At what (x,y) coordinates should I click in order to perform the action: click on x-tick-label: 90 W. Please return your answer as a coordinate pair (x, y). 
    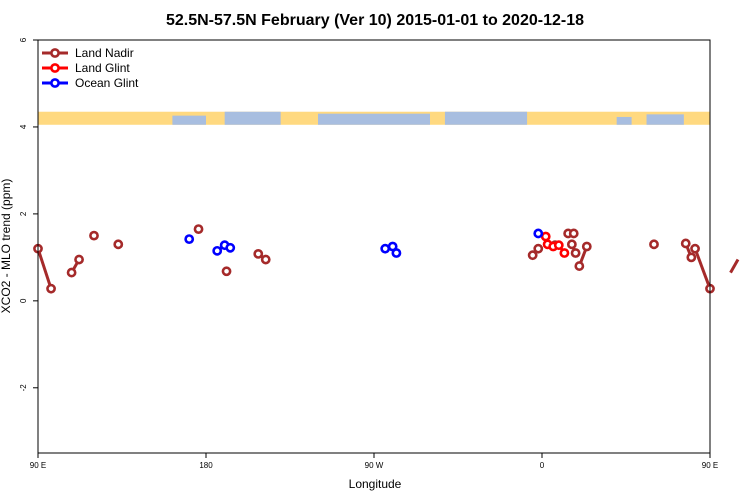
    Looking at the image, I should click on (374, 465).